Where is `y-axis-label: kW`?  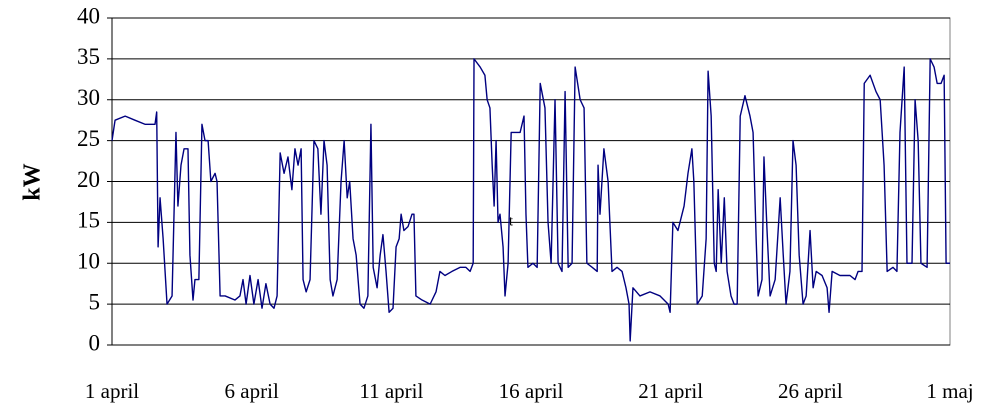 y-axis-label: kW is located at coordinates (33, 181).